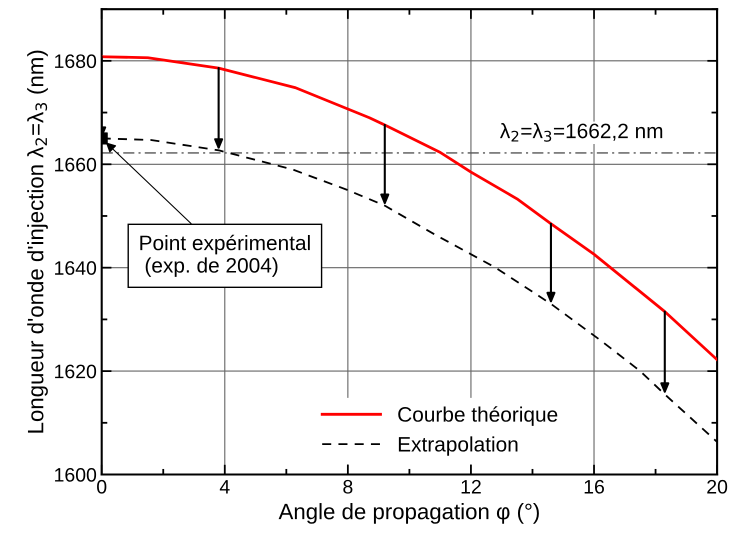 The width and height of the screenshot is (737, 538). I want to click on y-tick-label: 1680, so click(75, 61).